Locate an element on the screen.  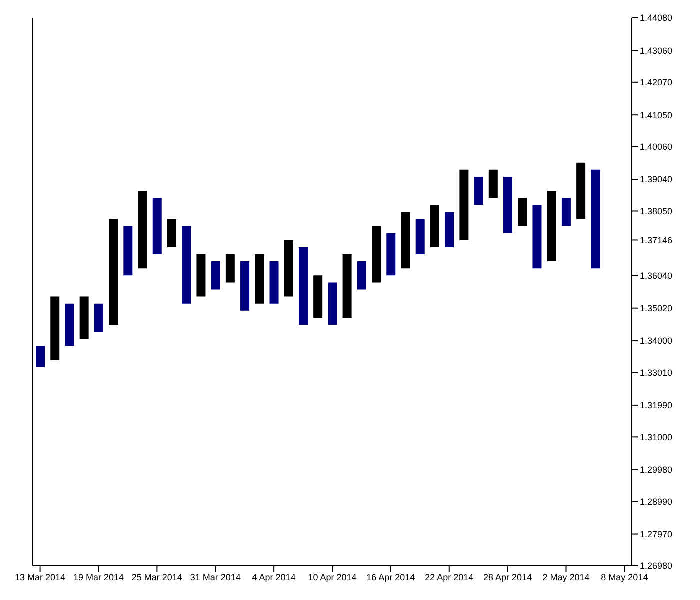
y-tick-label: 1.35020 is located at coordinates (656, 309).